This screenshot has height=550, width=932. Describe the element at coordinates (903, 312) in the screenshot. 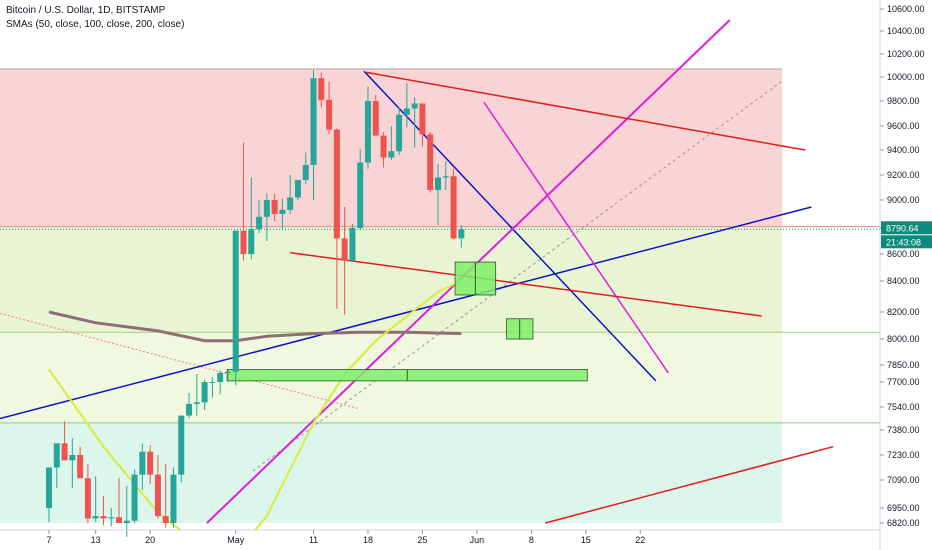

I see `price-tick-label: 8200.00` at that location.